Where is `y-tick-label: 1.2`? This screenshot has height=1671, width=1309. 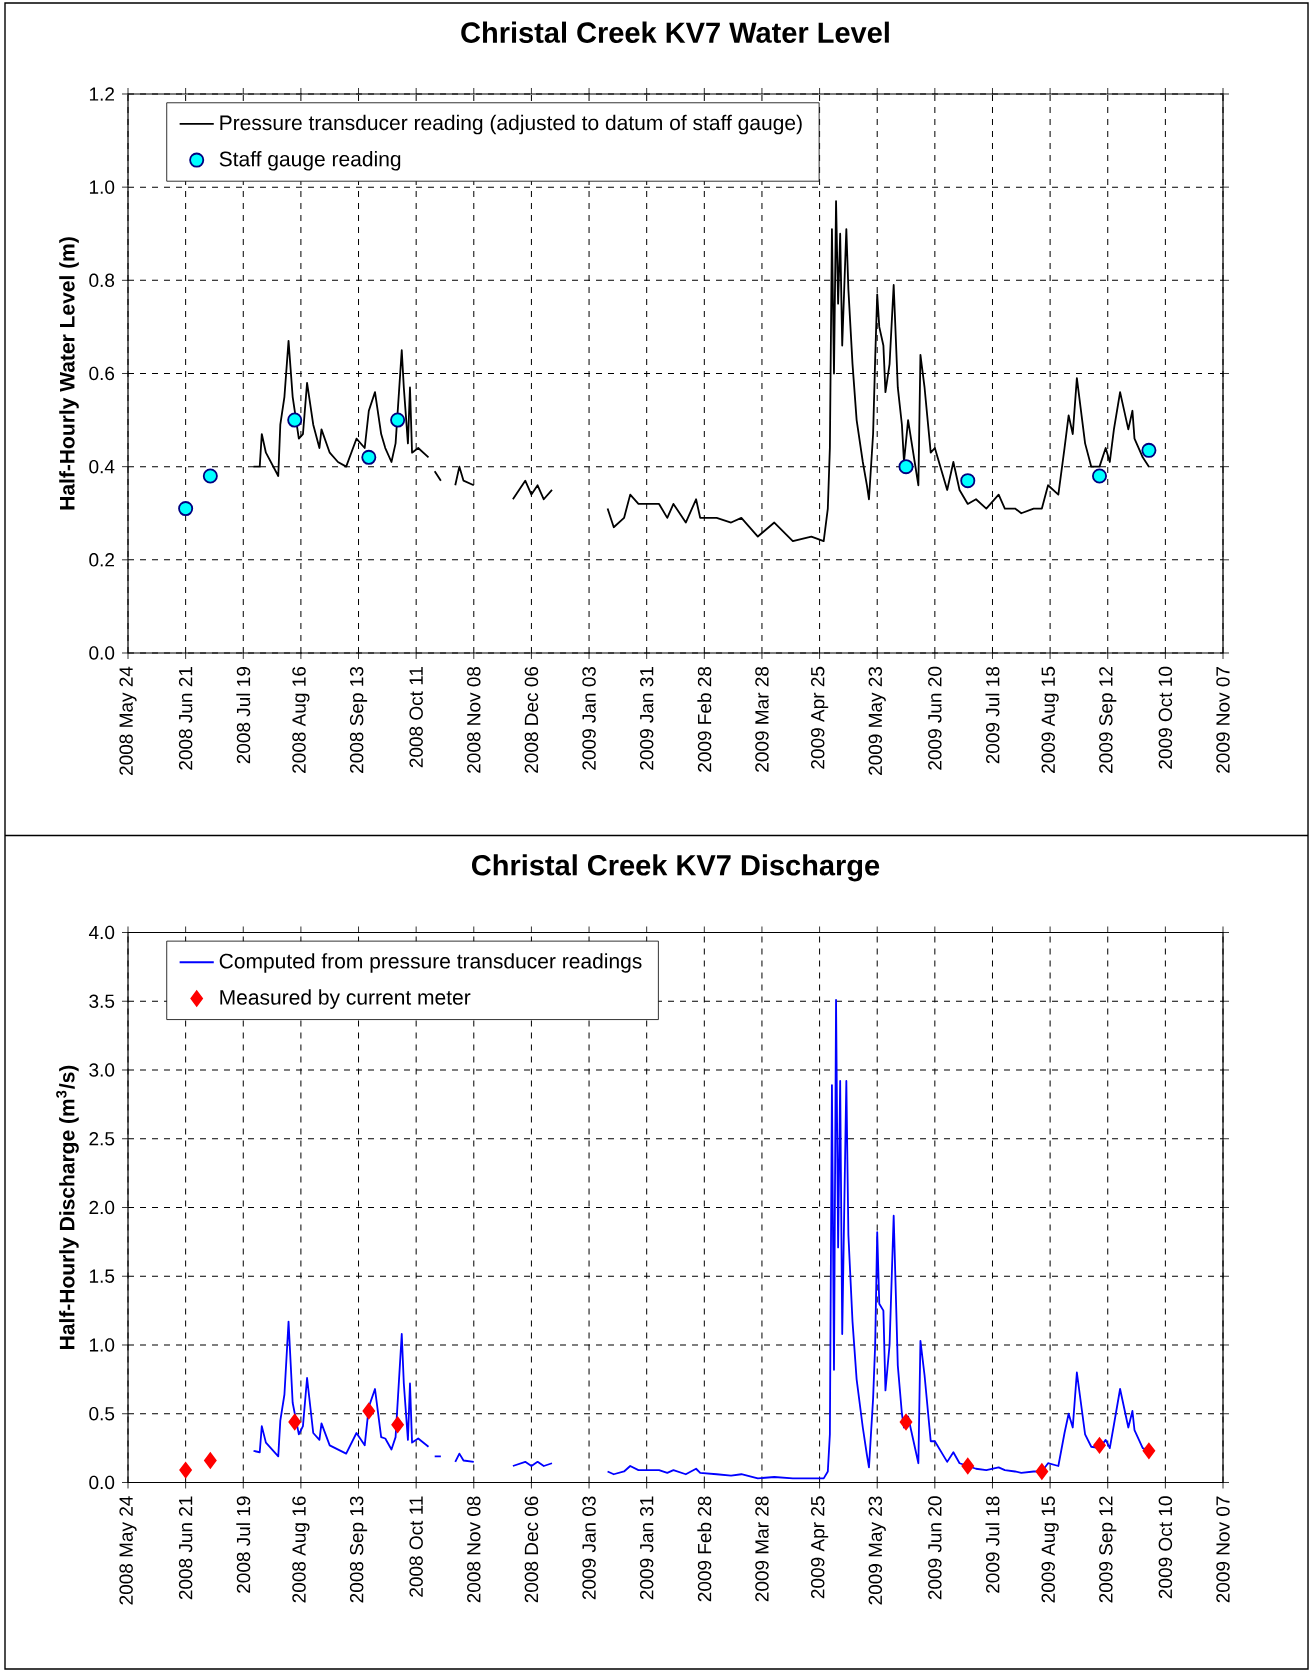
y-tick-label: 1.2 is located at coordinates (101, 94).